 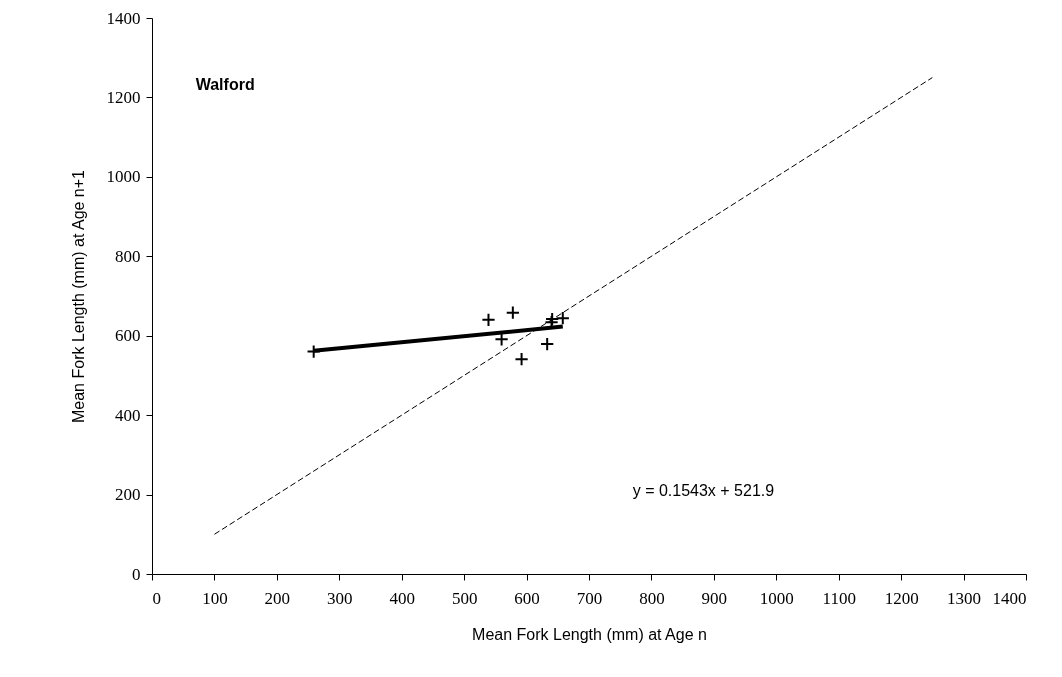 I want to click on x-tick-label: 1000, so click(x=776, y=598).